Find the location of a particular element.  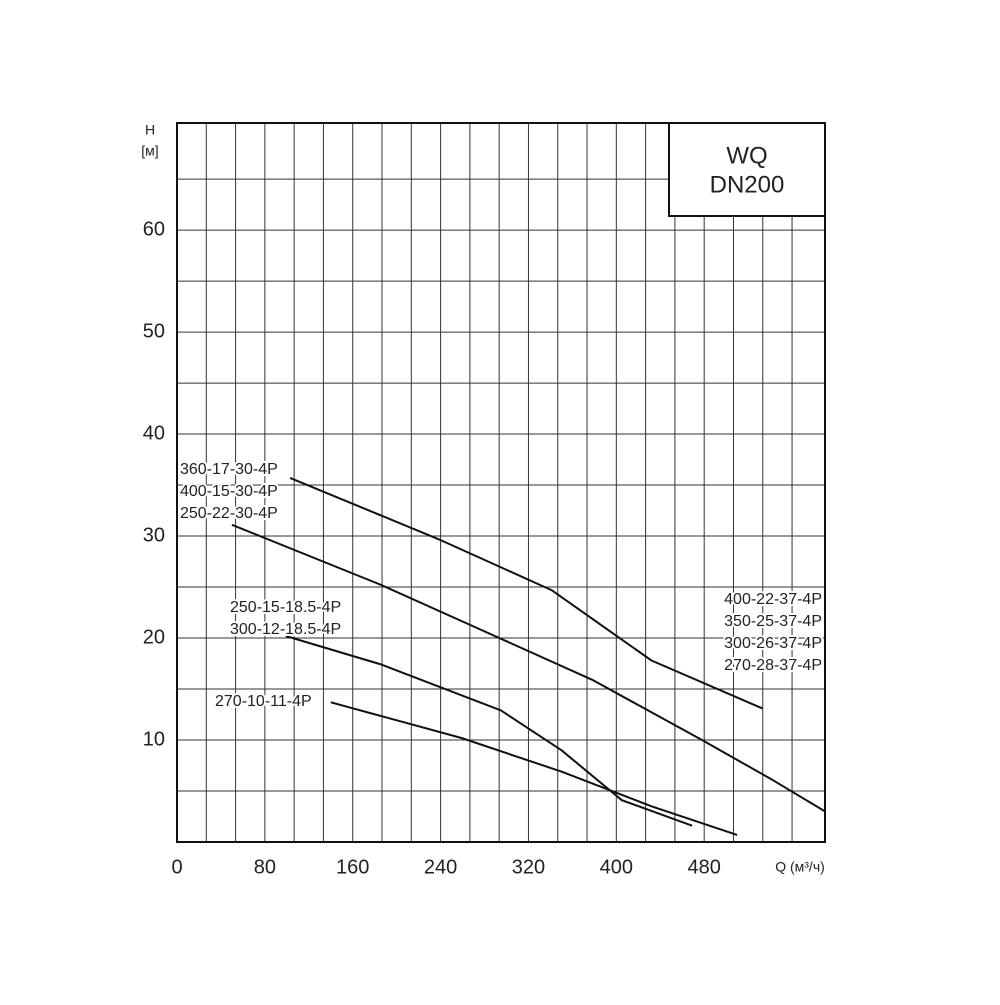

chart-title: WQ is located at coordinates (746, 155).